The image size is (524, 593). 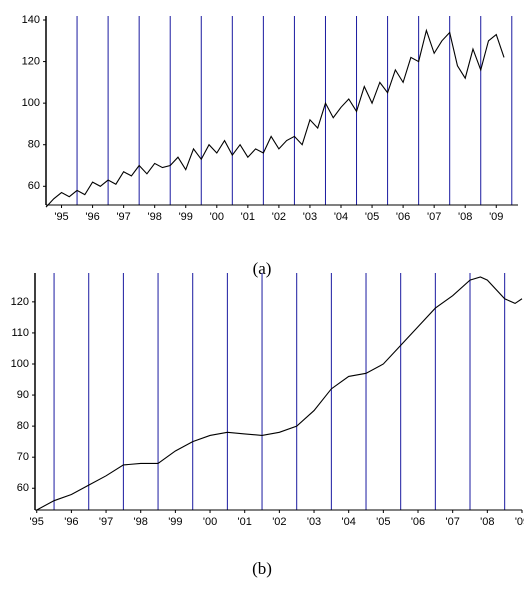 What do you see at coordinates (262, 568) in the screenshot?
I see `caption: (b)` at bounding box center [262, 568].